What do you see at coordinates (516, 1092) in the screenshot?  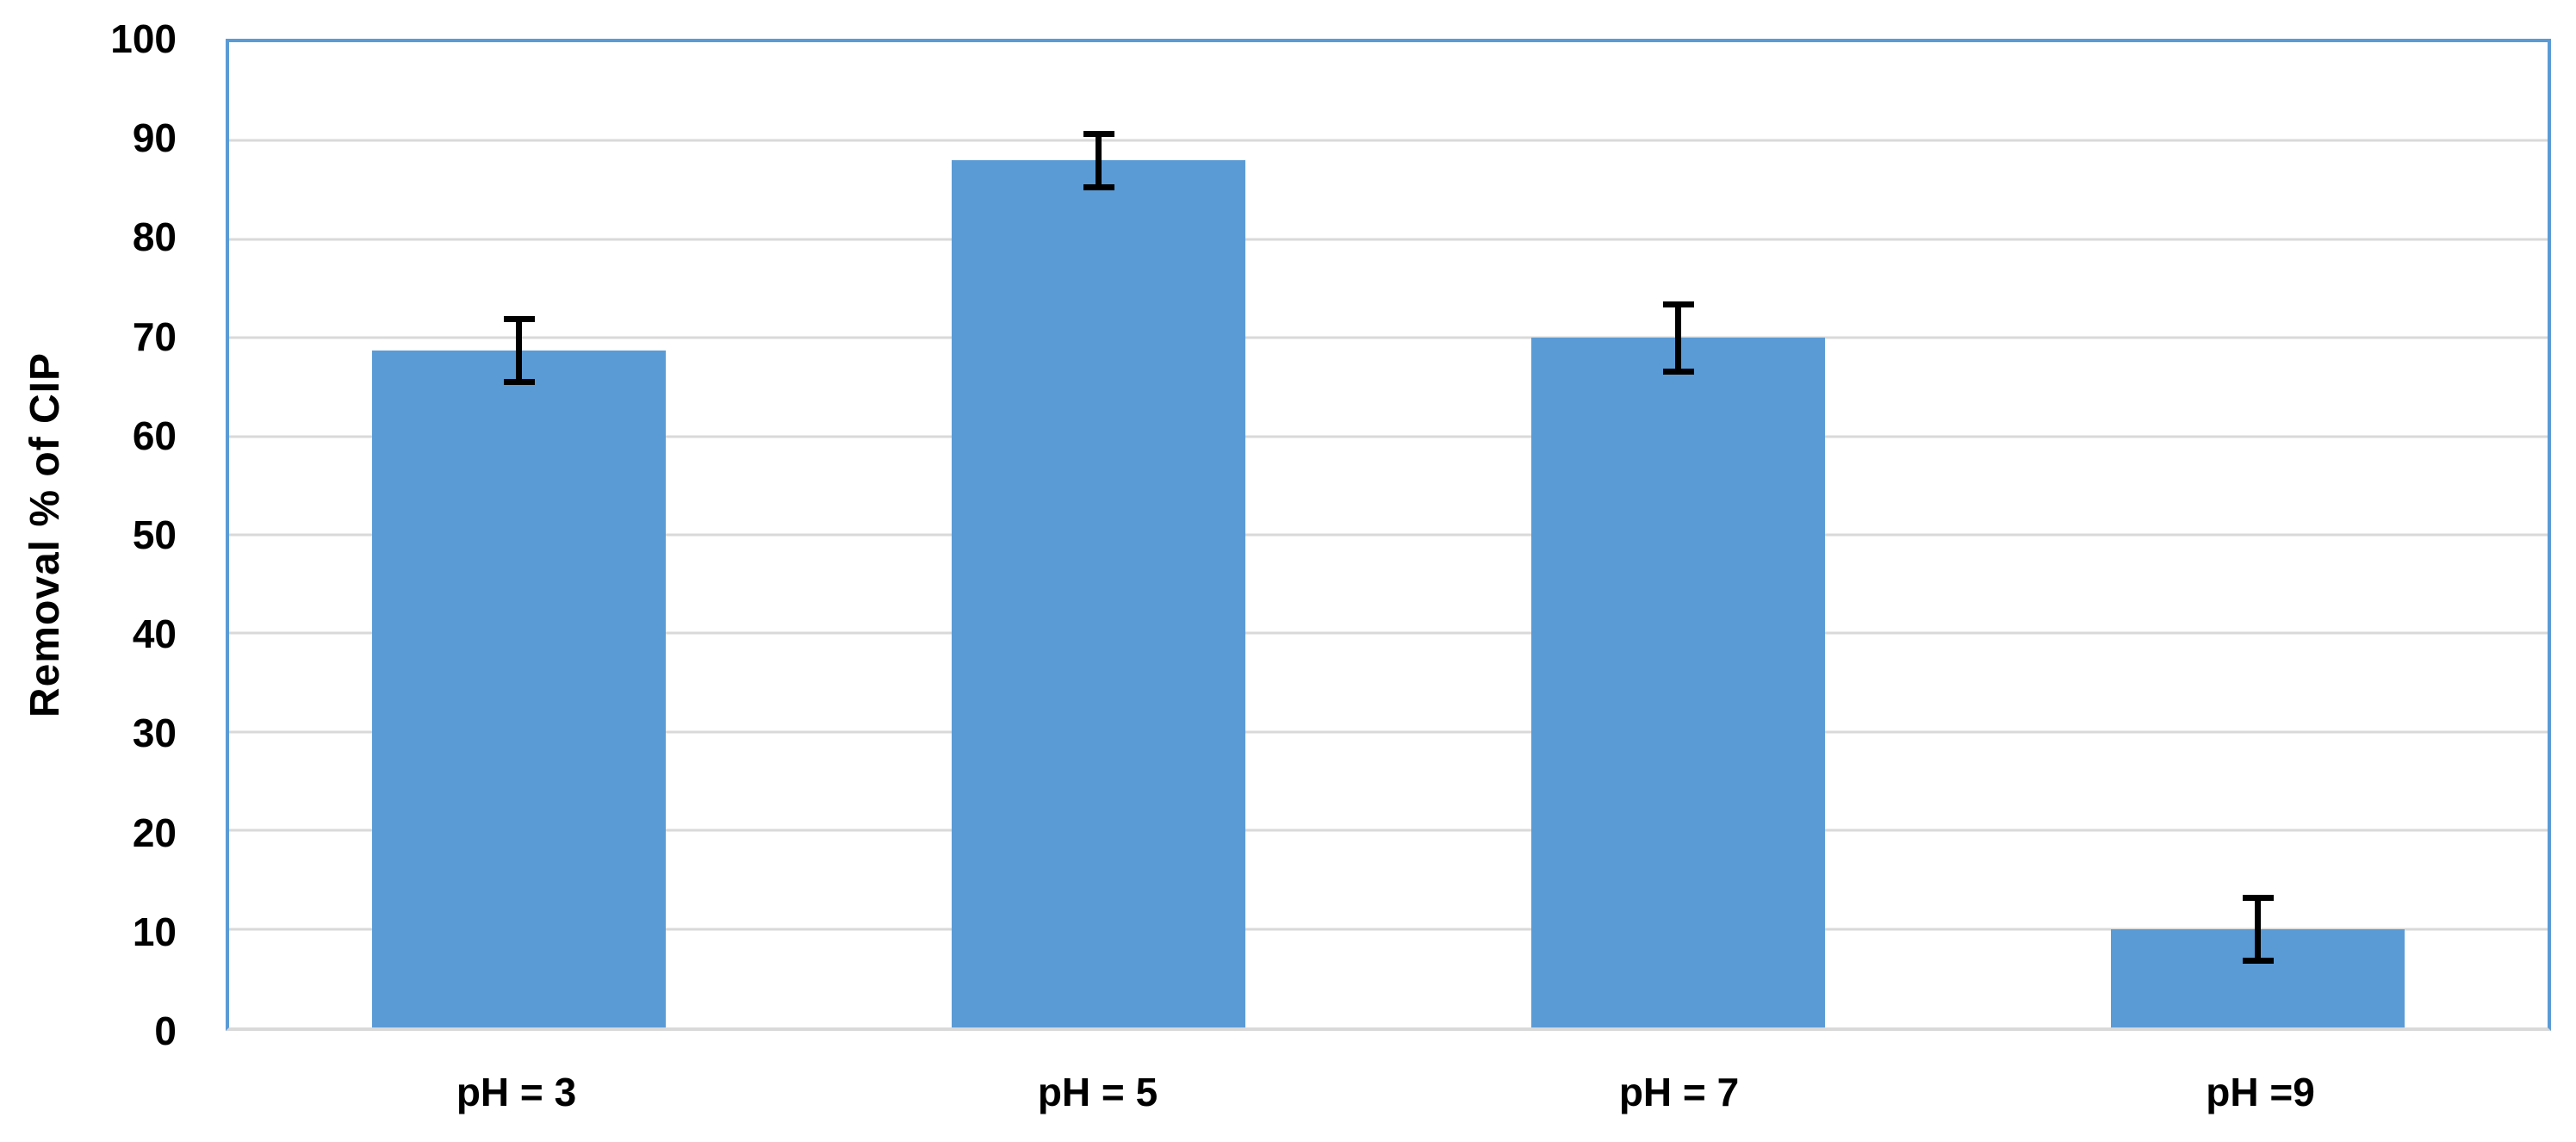 I see `x-category-label: pH = 3` at bounding box center [516, 1092].